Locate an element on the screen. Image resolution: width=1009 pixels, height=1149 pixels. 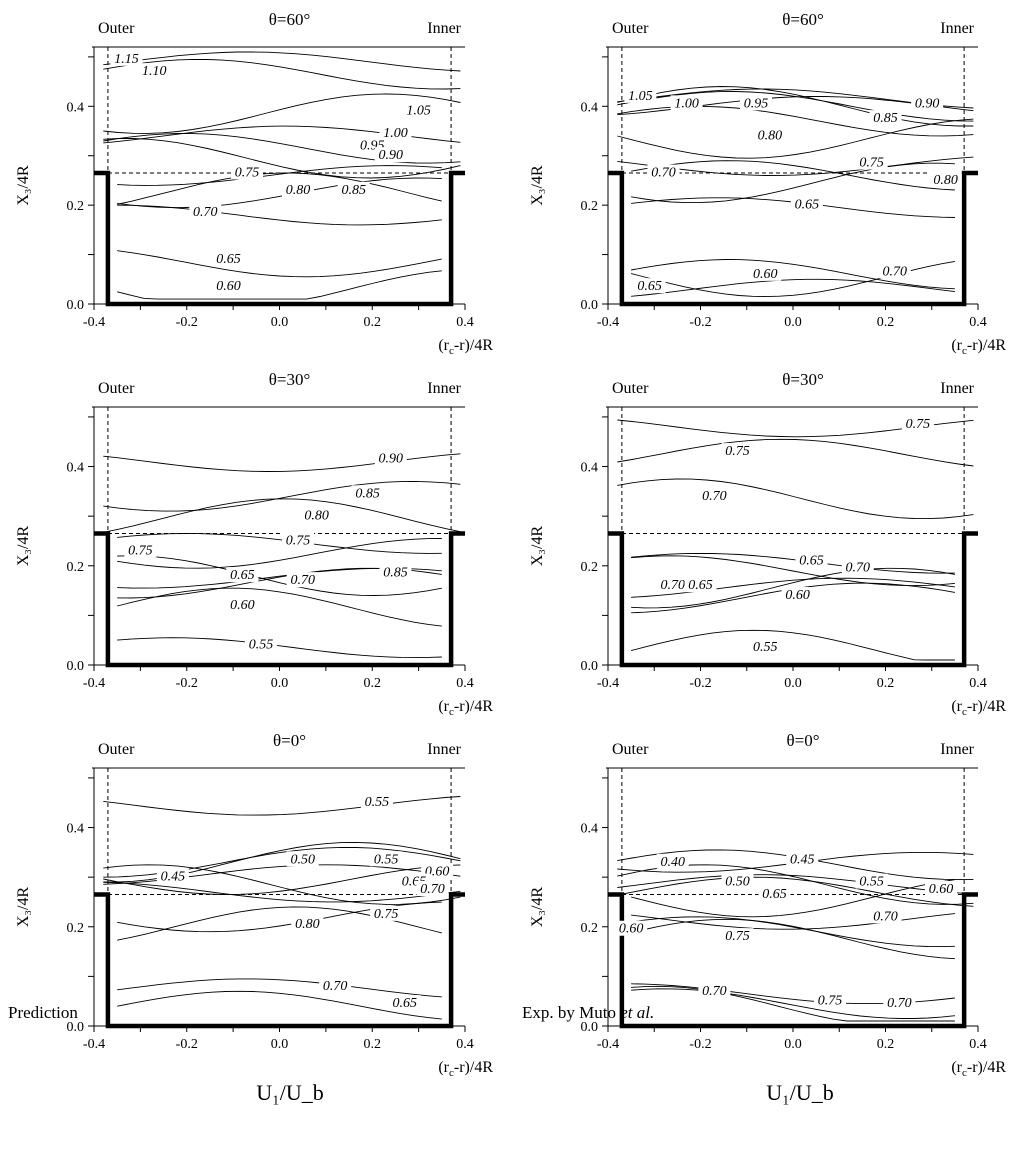
y-axis-label: X₃/4R is located at coordinates (537, 907).